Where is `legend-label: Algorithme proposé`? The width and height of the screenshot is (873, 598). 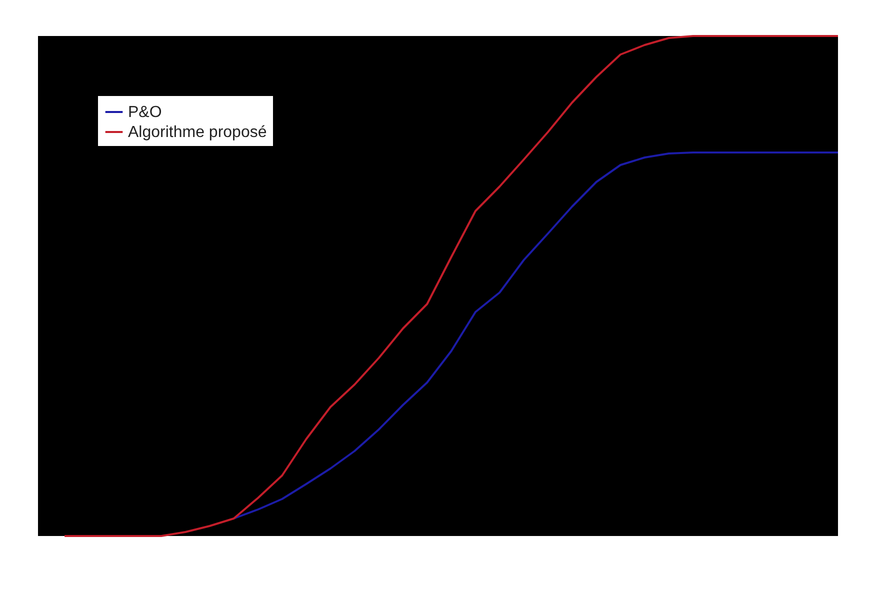 legend-label: Algorithme proposé is located at coordinates (197, 132).